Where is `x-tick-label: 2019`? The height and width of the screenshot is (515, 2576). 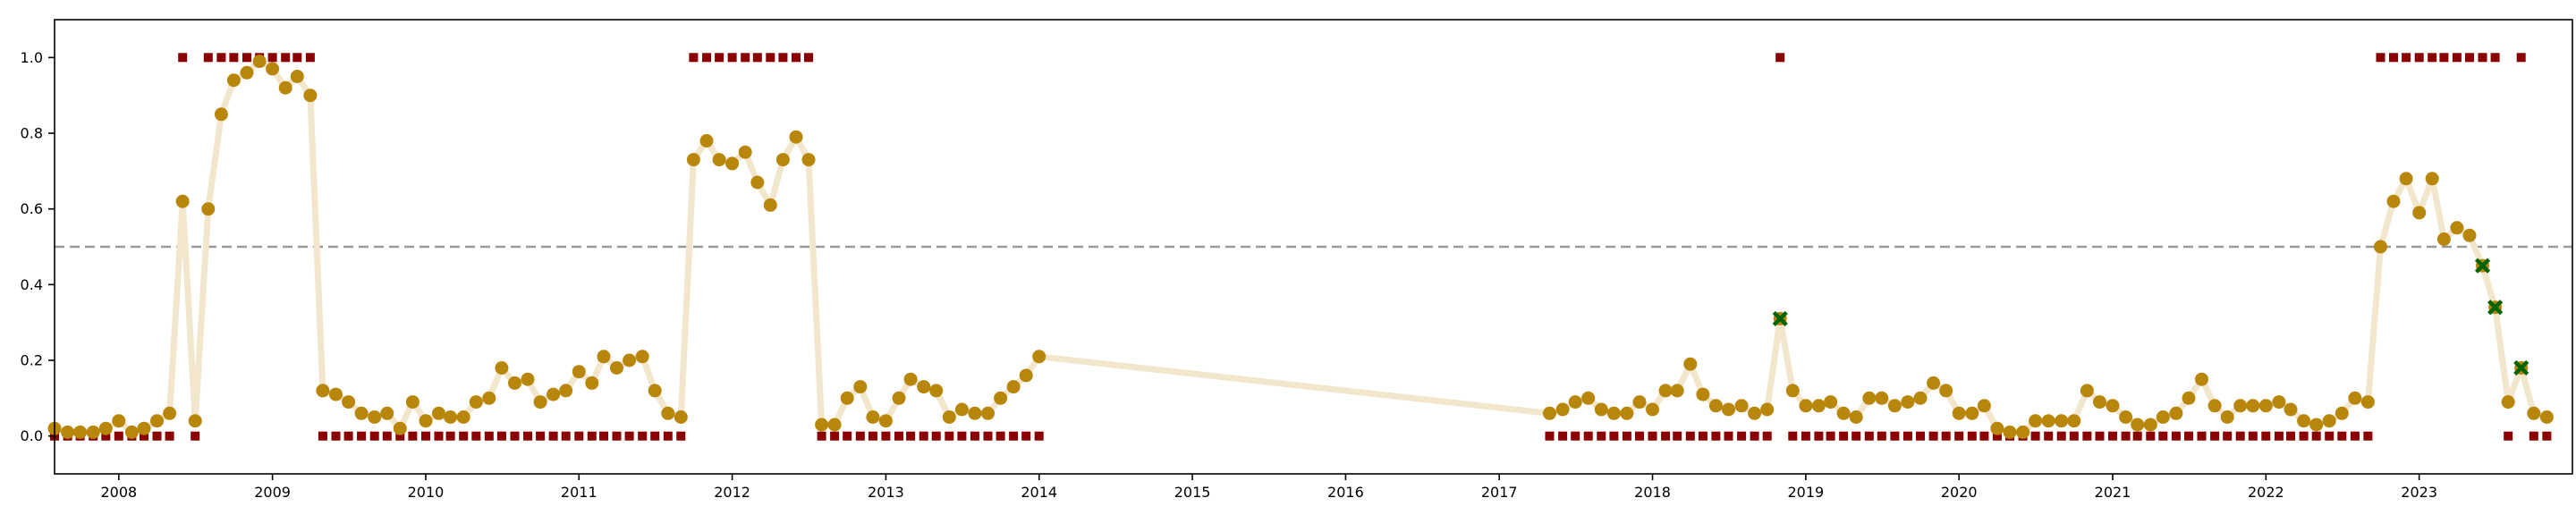 x-tick-label: 2019 is located at coordinates (1806, 492).